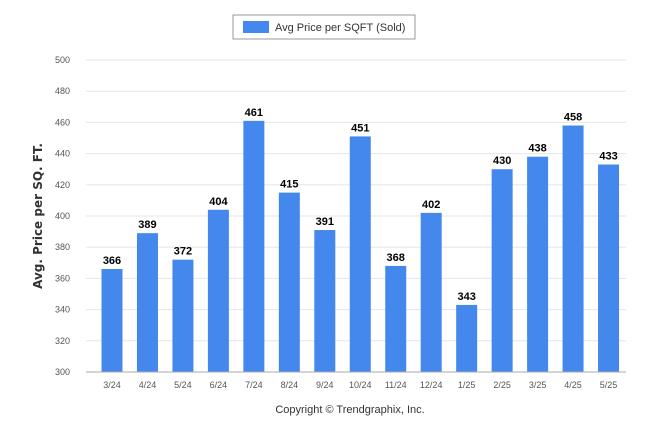 This screenshot has height=434, width=646. I want to click on y-tick-label: 460, so click(62, 122).